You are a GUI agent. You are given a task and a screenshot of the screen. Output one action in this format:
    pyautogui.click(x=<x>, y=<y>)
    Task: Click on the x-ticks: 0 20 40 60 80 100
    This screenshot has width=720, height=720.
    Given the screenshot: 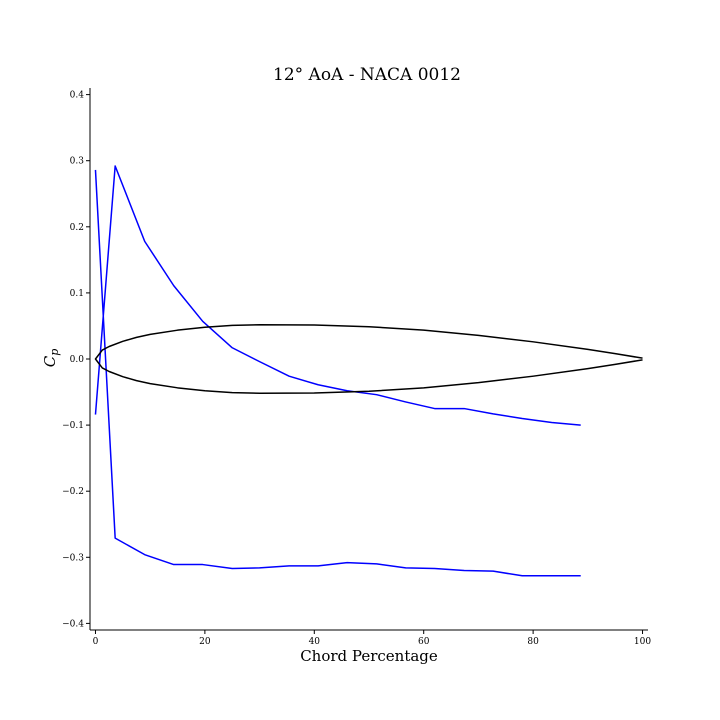 What is the action you would take?
    pyautogui.click(x=372, y=638)
    